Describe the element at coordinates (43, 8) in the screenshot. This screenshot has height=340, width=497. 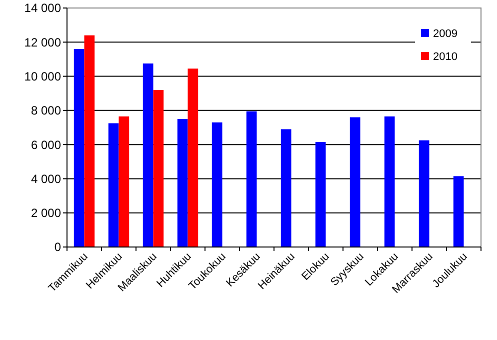
I see `y-tick-label: 14 000` at that location.